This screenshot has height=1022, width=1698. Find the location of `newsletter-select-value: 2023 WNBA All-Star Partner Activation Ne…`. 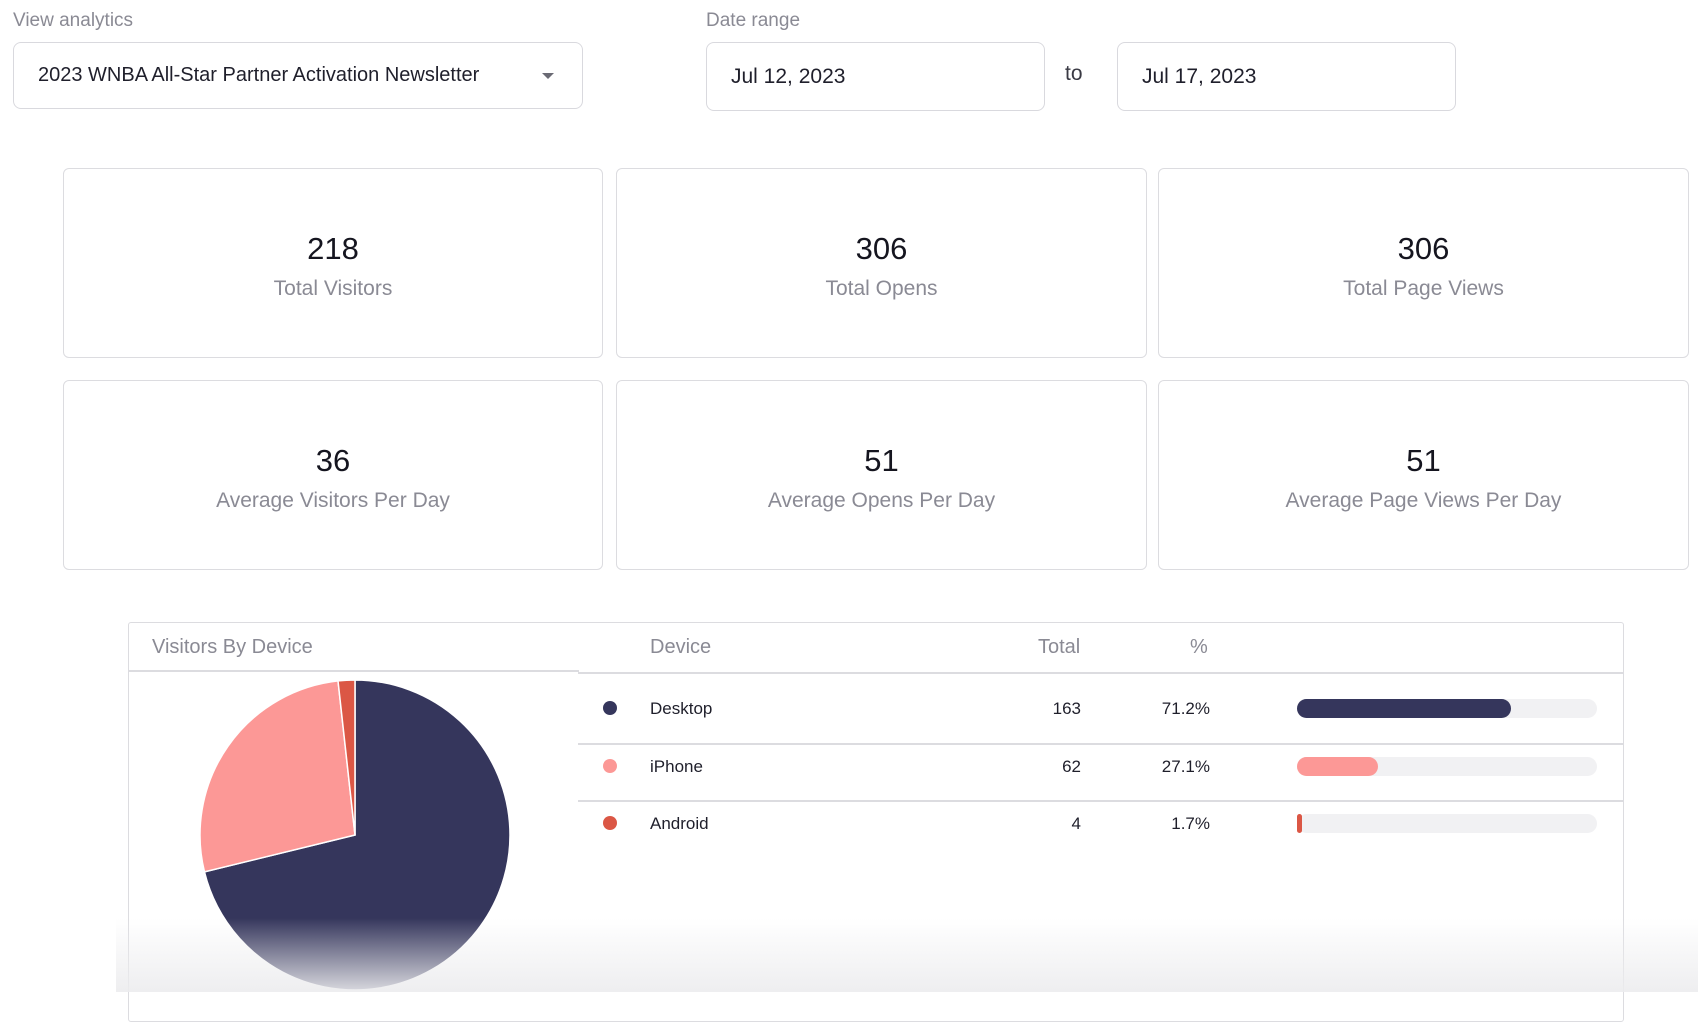

newsletter-select-value: 2023 WNBA All-Star Partner Activation Ne… is located at coordinates (259, 75).